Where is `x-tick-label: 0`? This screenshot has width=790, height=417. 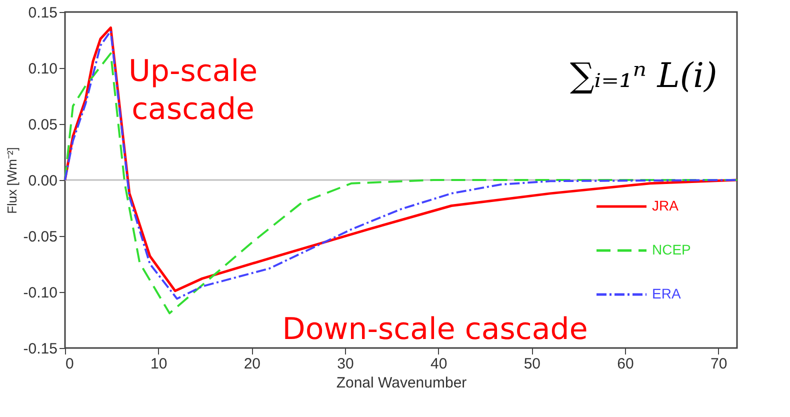
x-tick-label: 0 is located at coordinates (70, 364).